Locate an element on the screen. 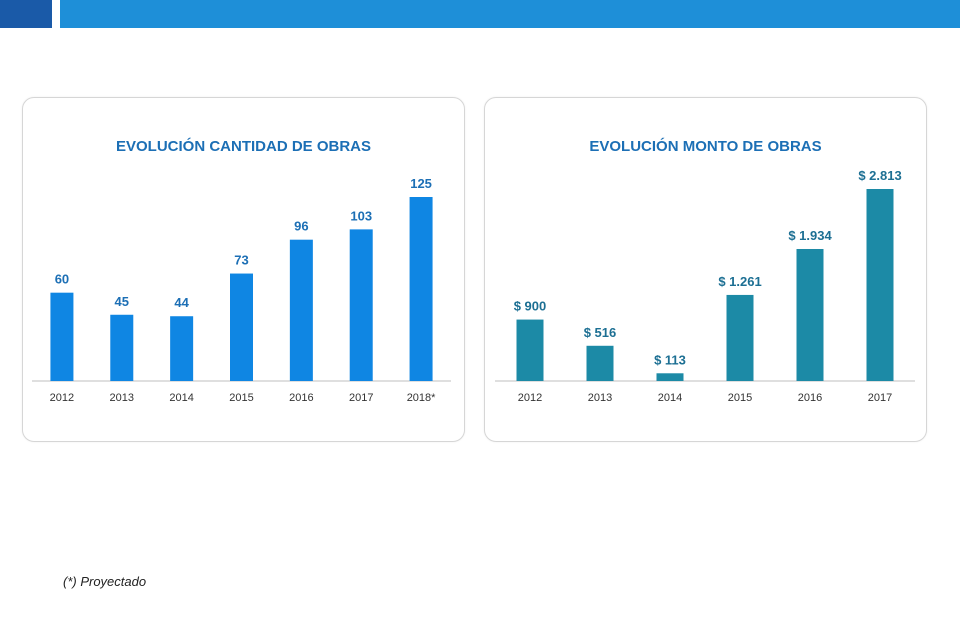  header-bar-left is located at coordinates (26, 14).